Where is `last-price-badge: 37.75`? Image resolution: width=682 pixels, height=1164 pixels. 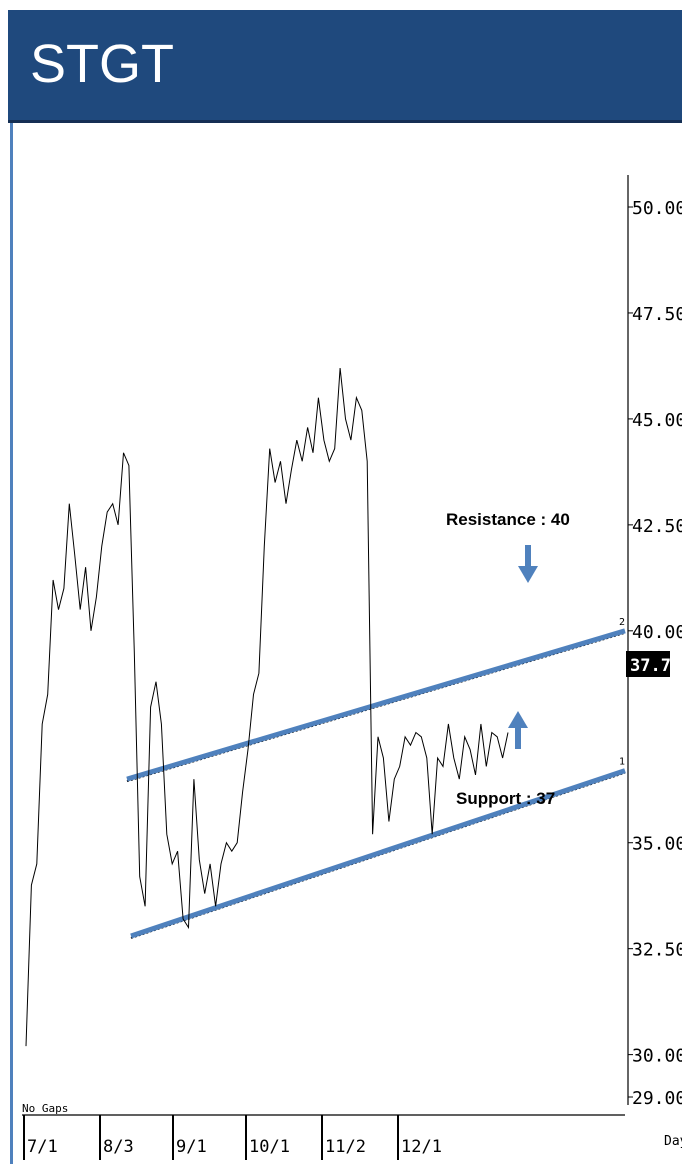 last-price-badge: 37.75 is located at coordinates (653, 664).